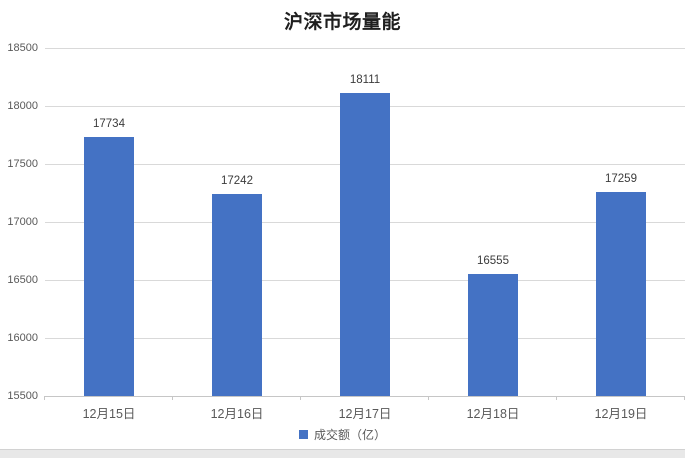  What do you see at coordinates (109, 414) in the screenshot?
I see `x-tick-label: 12月15日` at bounding box center [109, 414].